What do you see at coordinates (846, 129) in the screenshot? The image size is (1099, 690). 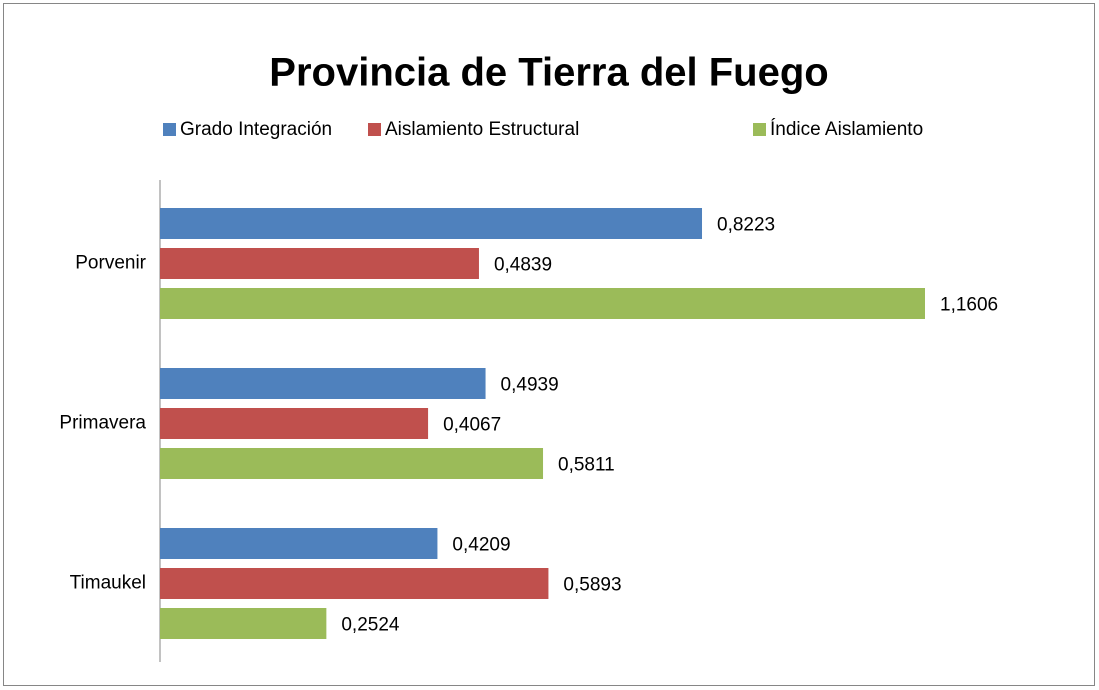 I see `legend-label: Índice Aislamiento` at bounding box center [846, 129].